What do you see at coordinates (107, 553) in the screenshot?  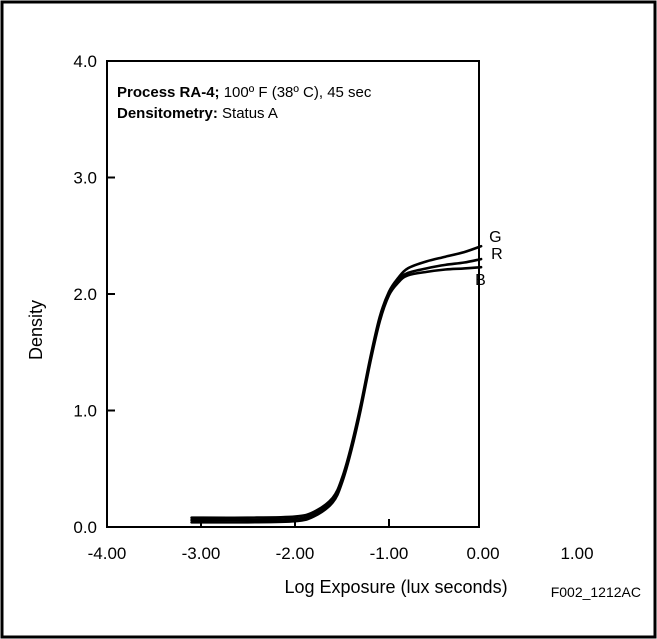 I see `x-tick-label: -4.00` at bounding box center [107, 553].